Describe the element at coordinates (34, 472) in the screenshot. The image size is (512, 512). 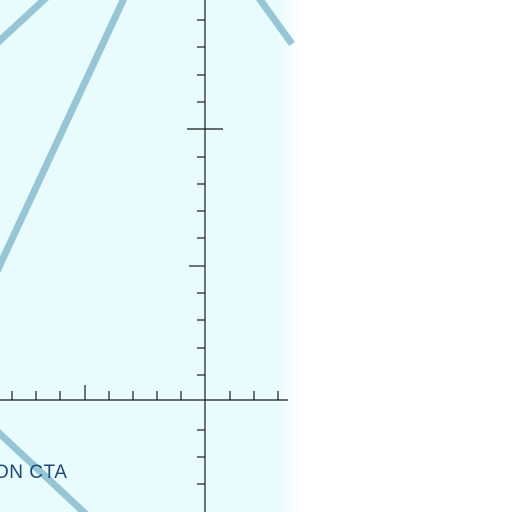
I see `airspace-label: ON CTA` at that location.